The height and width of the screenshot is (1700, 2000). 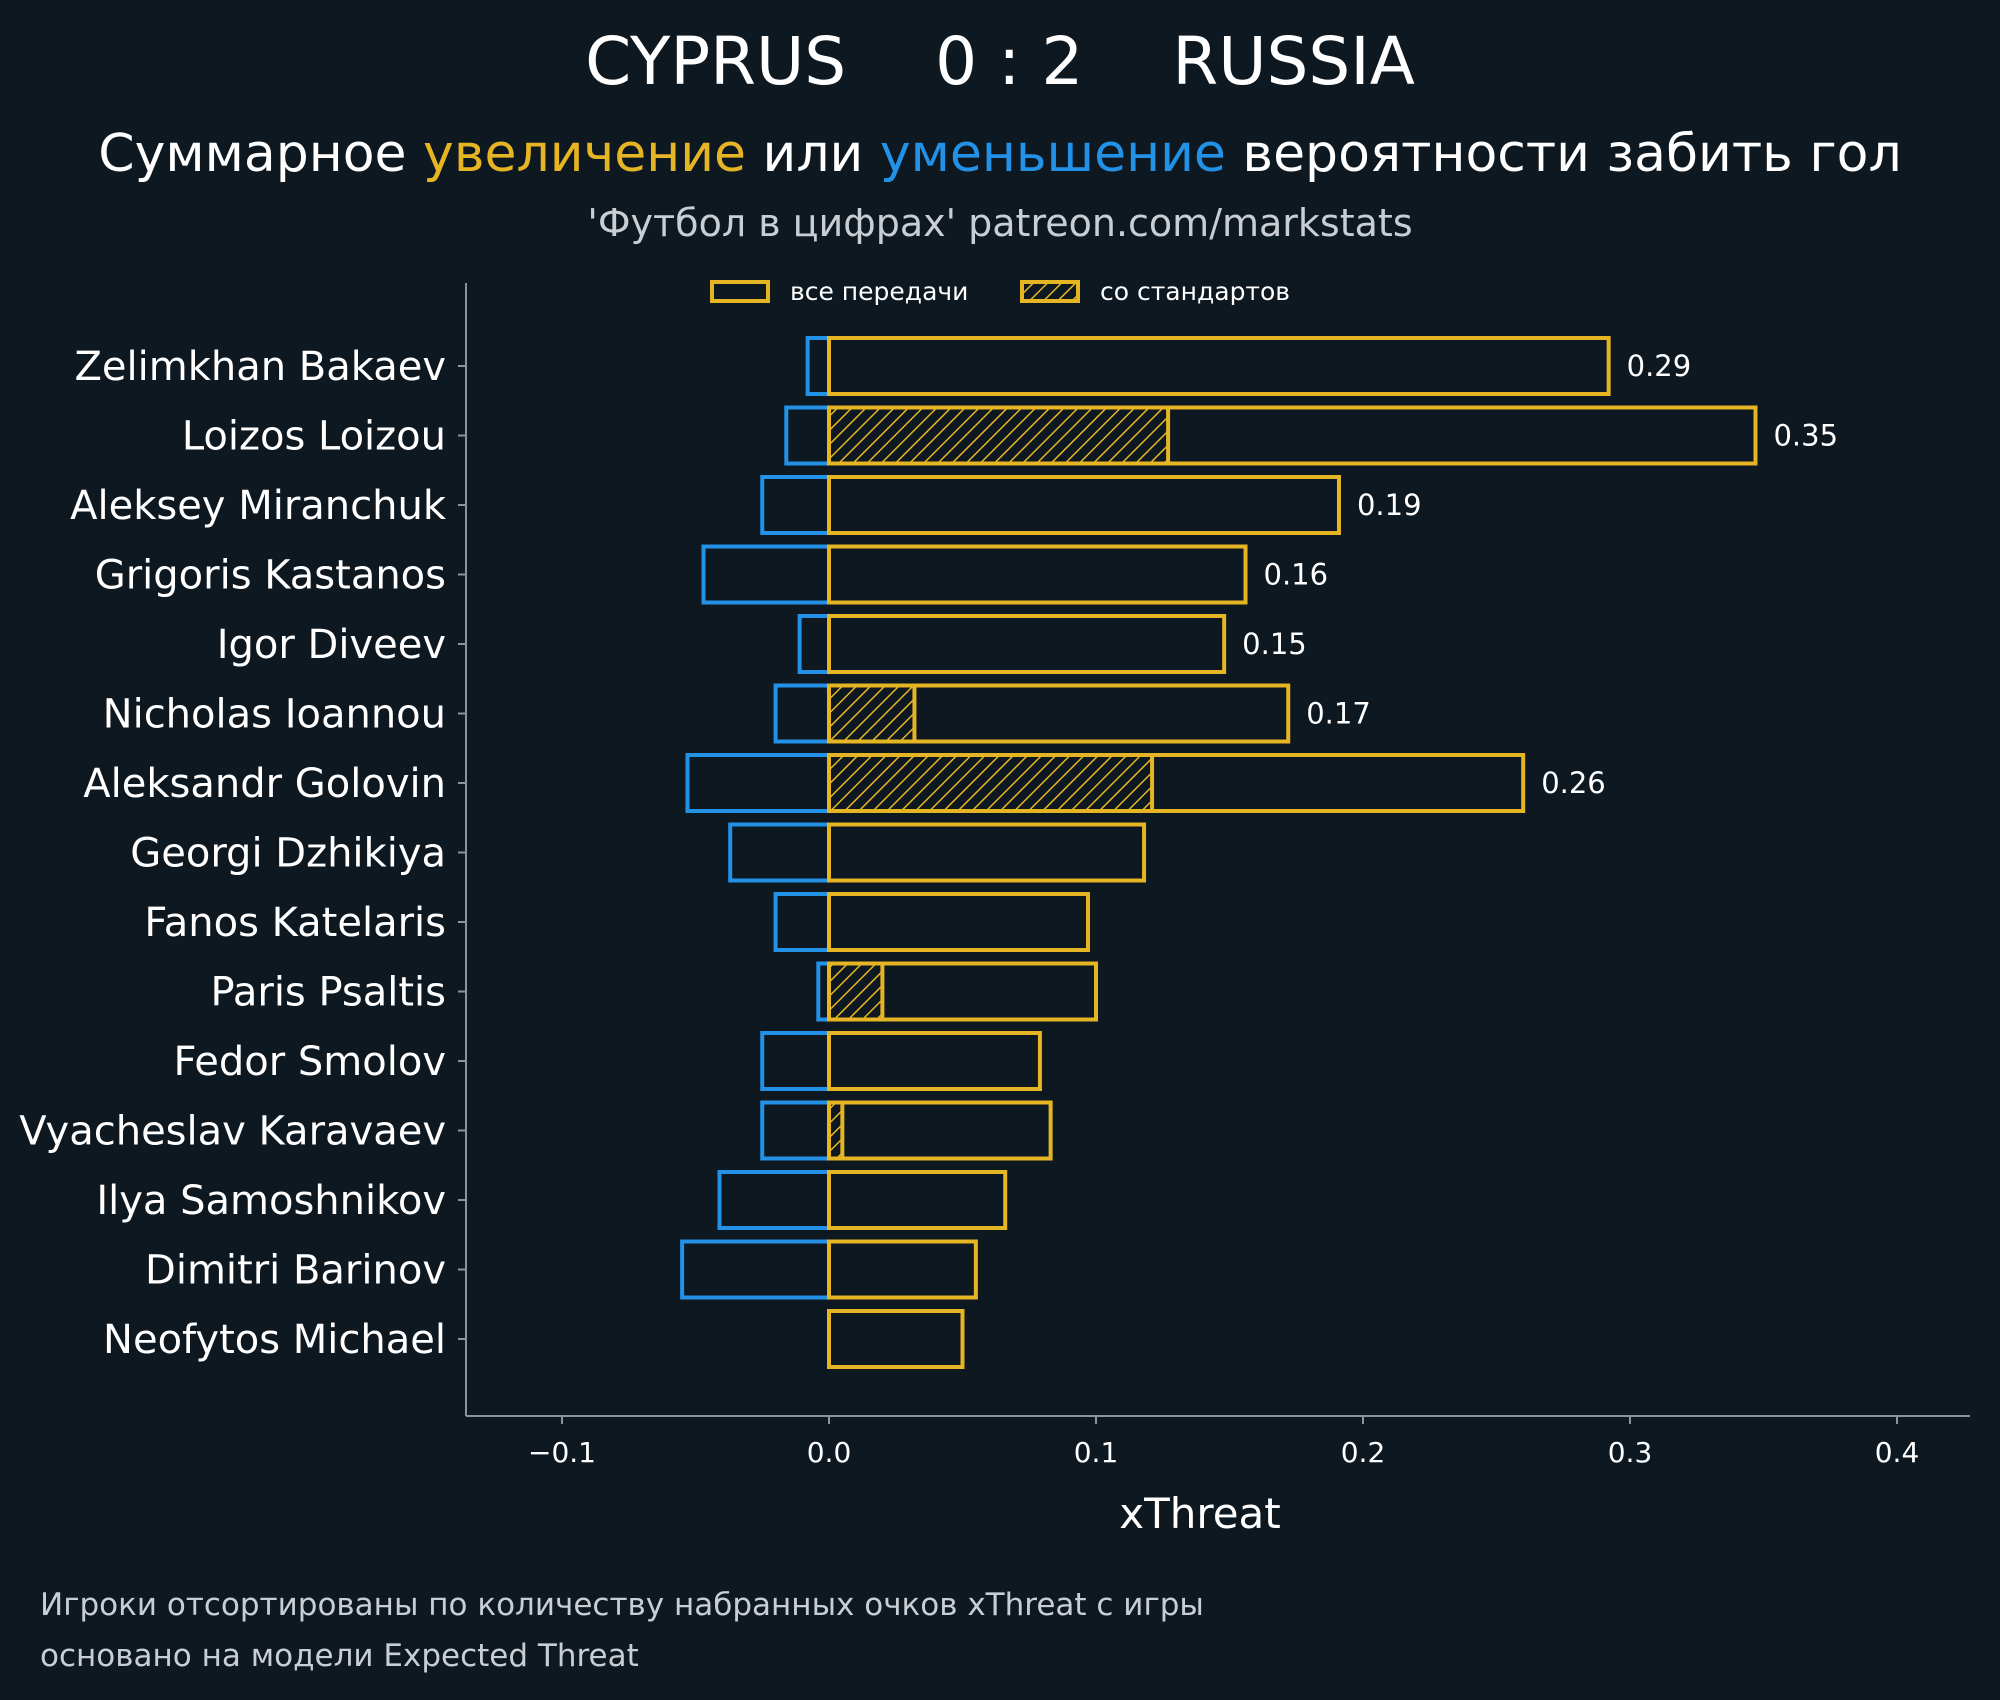 What do you see at coordinates (1630, 1452) in the screenshot?
I see `x-tick-label: 0.3` at bounding box center [1630, 1452].